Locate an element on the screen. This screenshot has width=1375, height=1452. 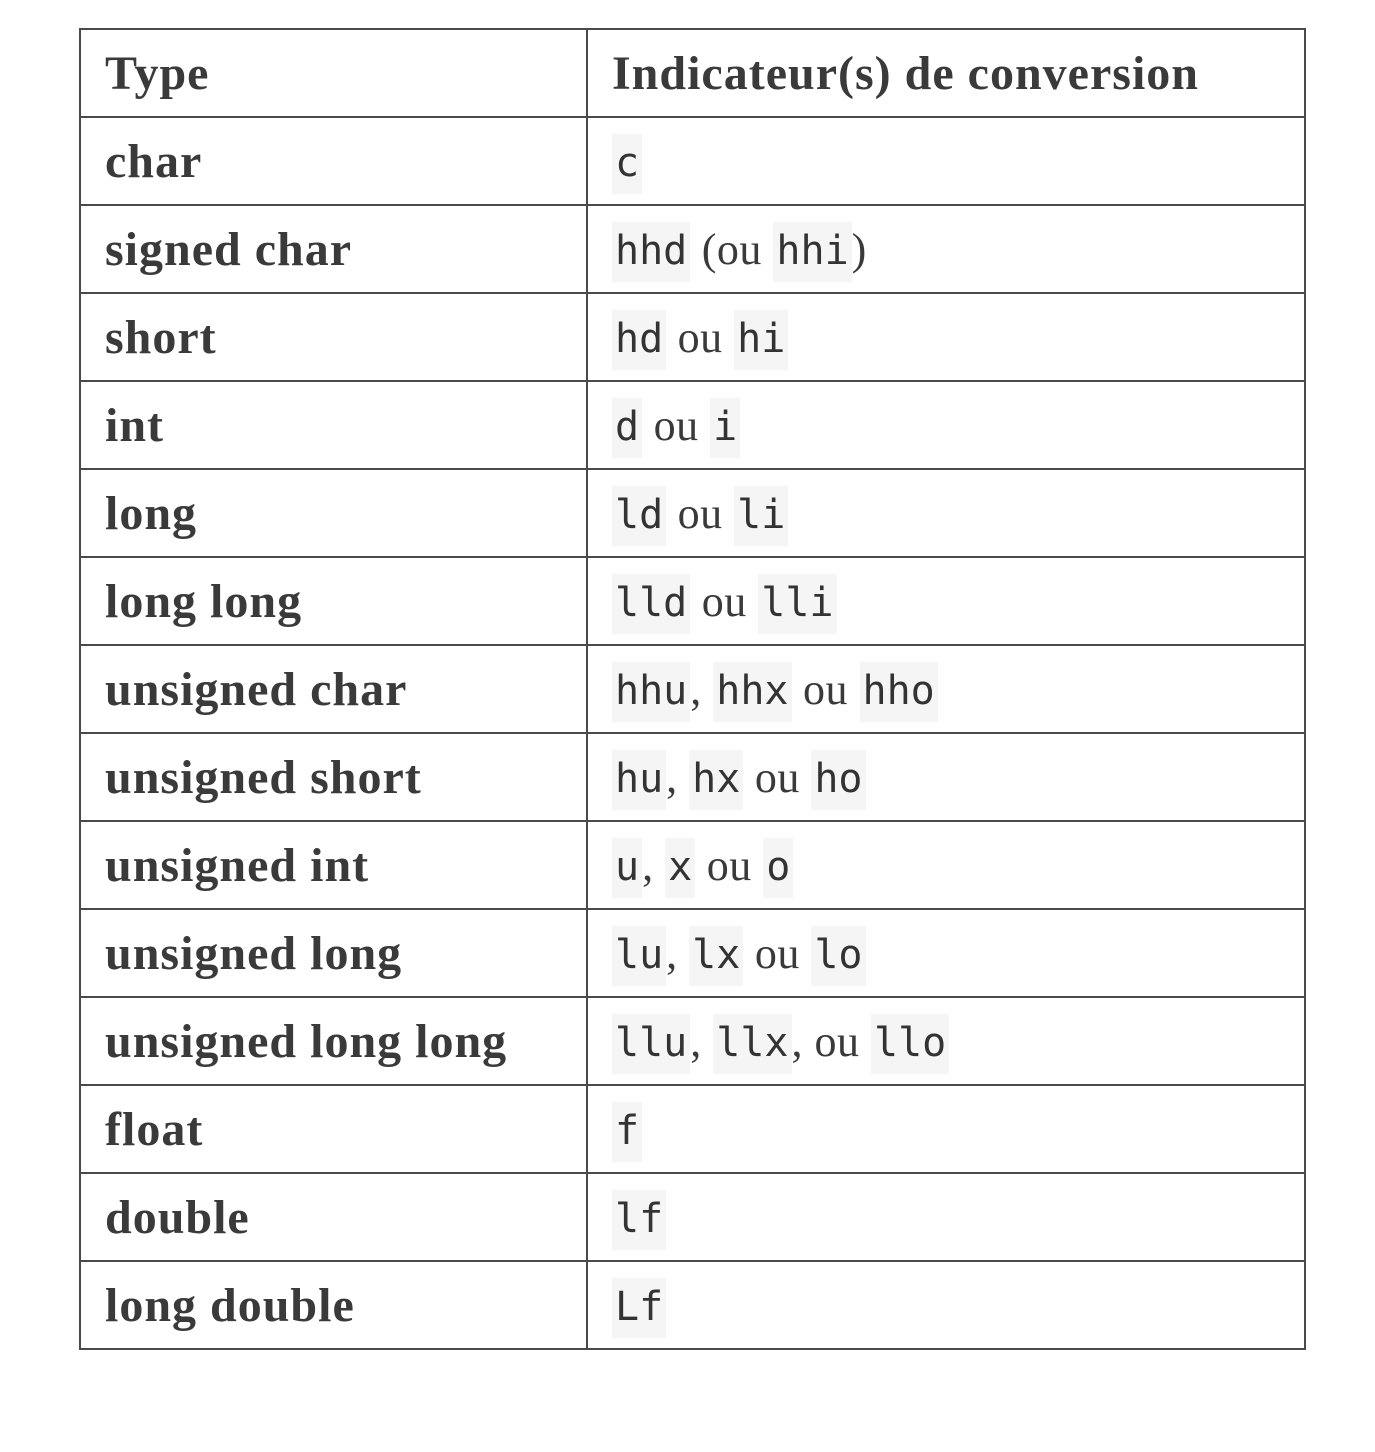
header-type: Type is located at coordinates (333, 73).